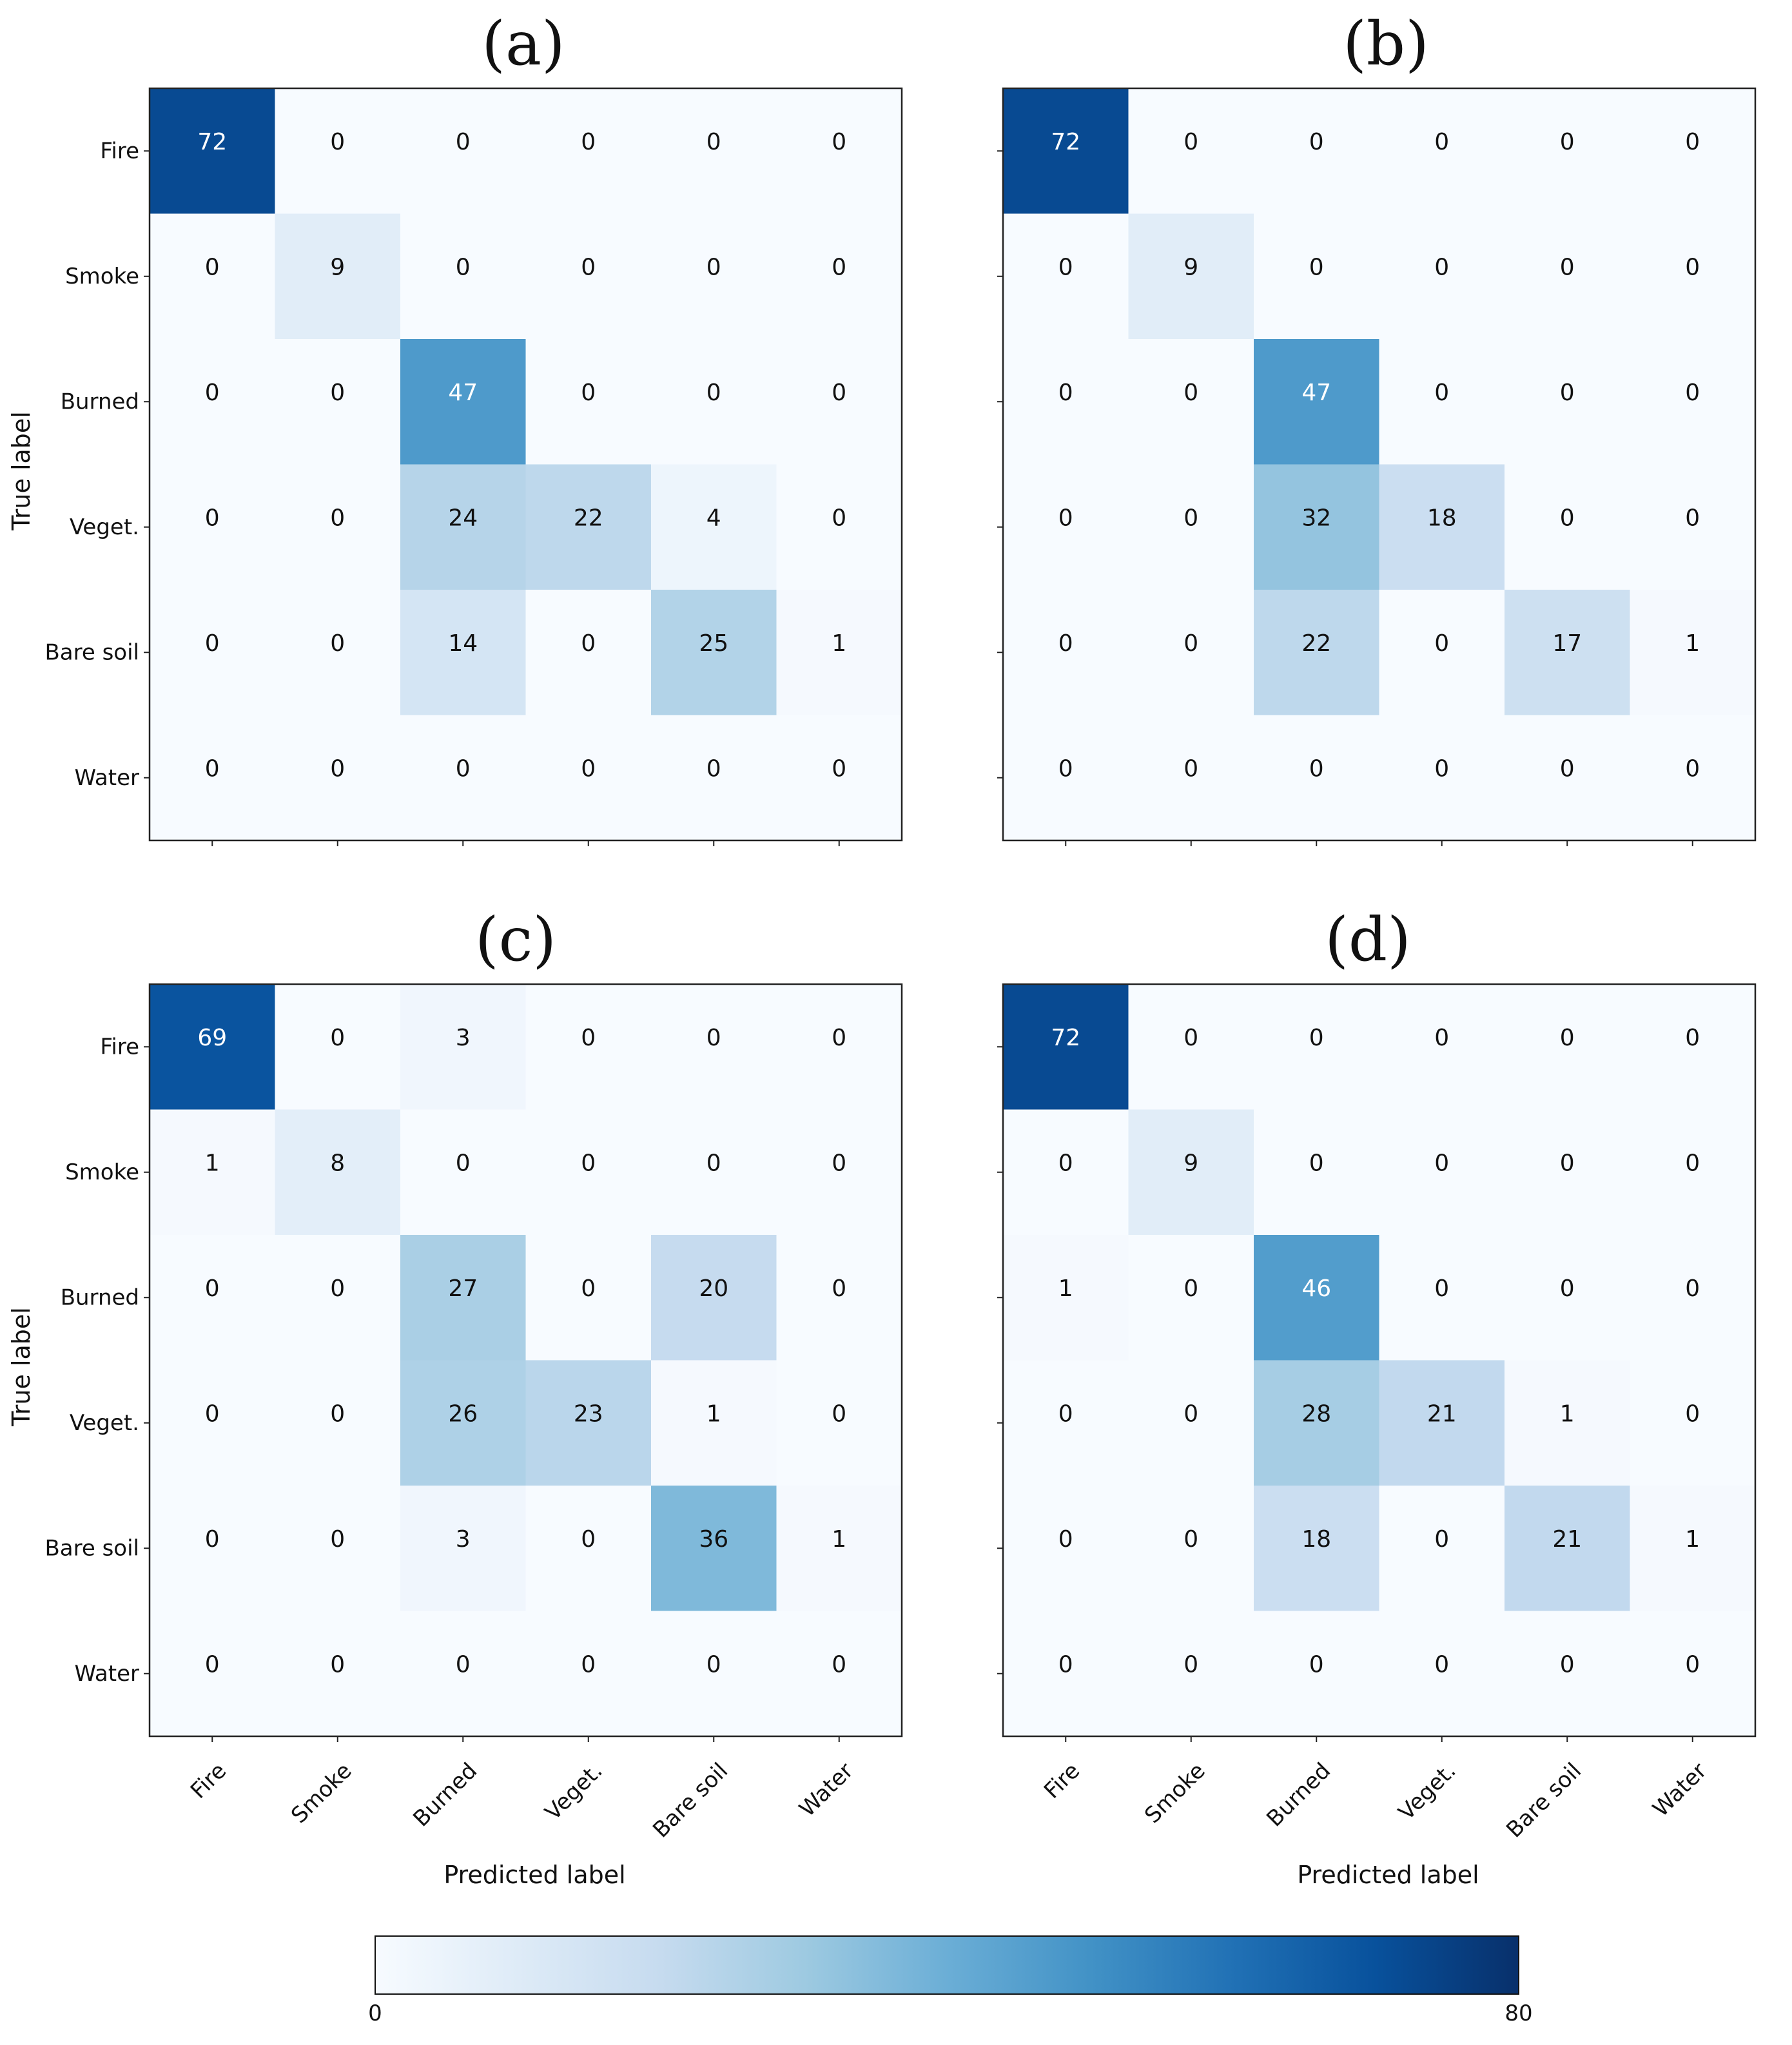 Image resolution: width=1792 pixels, height=2045 pixels. I want to click on cell-value-label: 18, so click(1442, 518).